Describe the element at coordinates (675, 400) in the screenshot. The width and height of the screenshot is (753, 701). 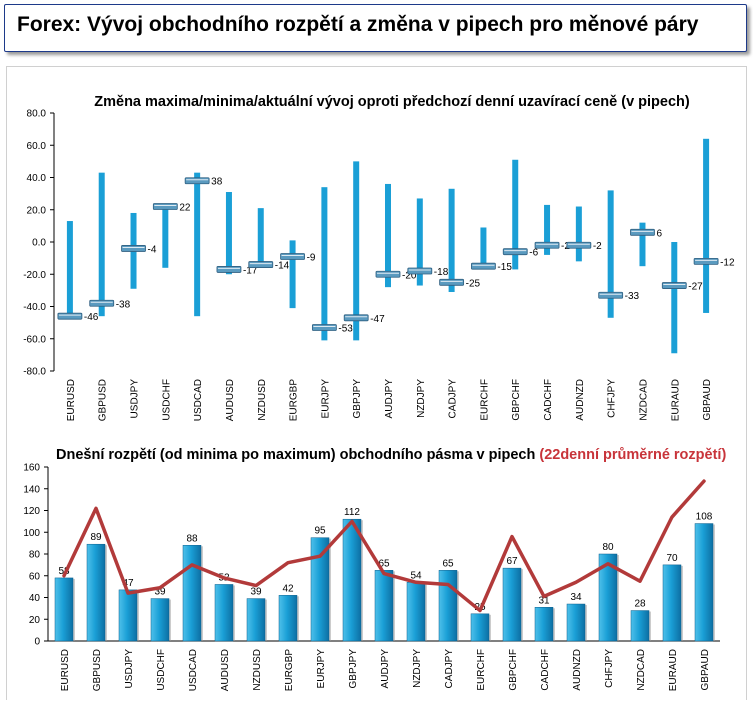
I see `chart1-category-label: EURAUD` at that location.